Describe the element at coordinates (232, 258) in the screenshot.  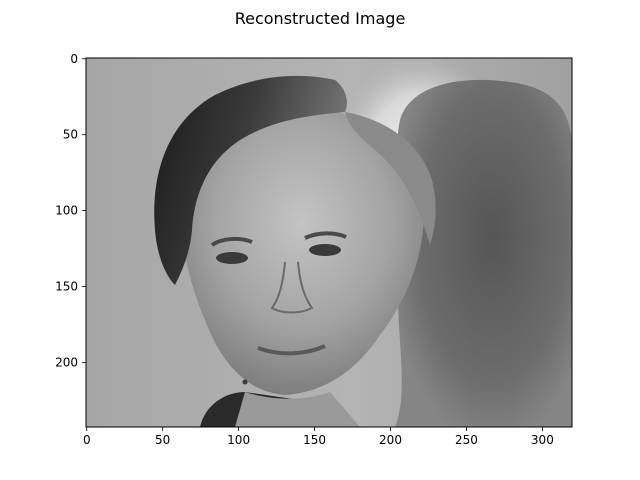
I see `left-eye` at that location.